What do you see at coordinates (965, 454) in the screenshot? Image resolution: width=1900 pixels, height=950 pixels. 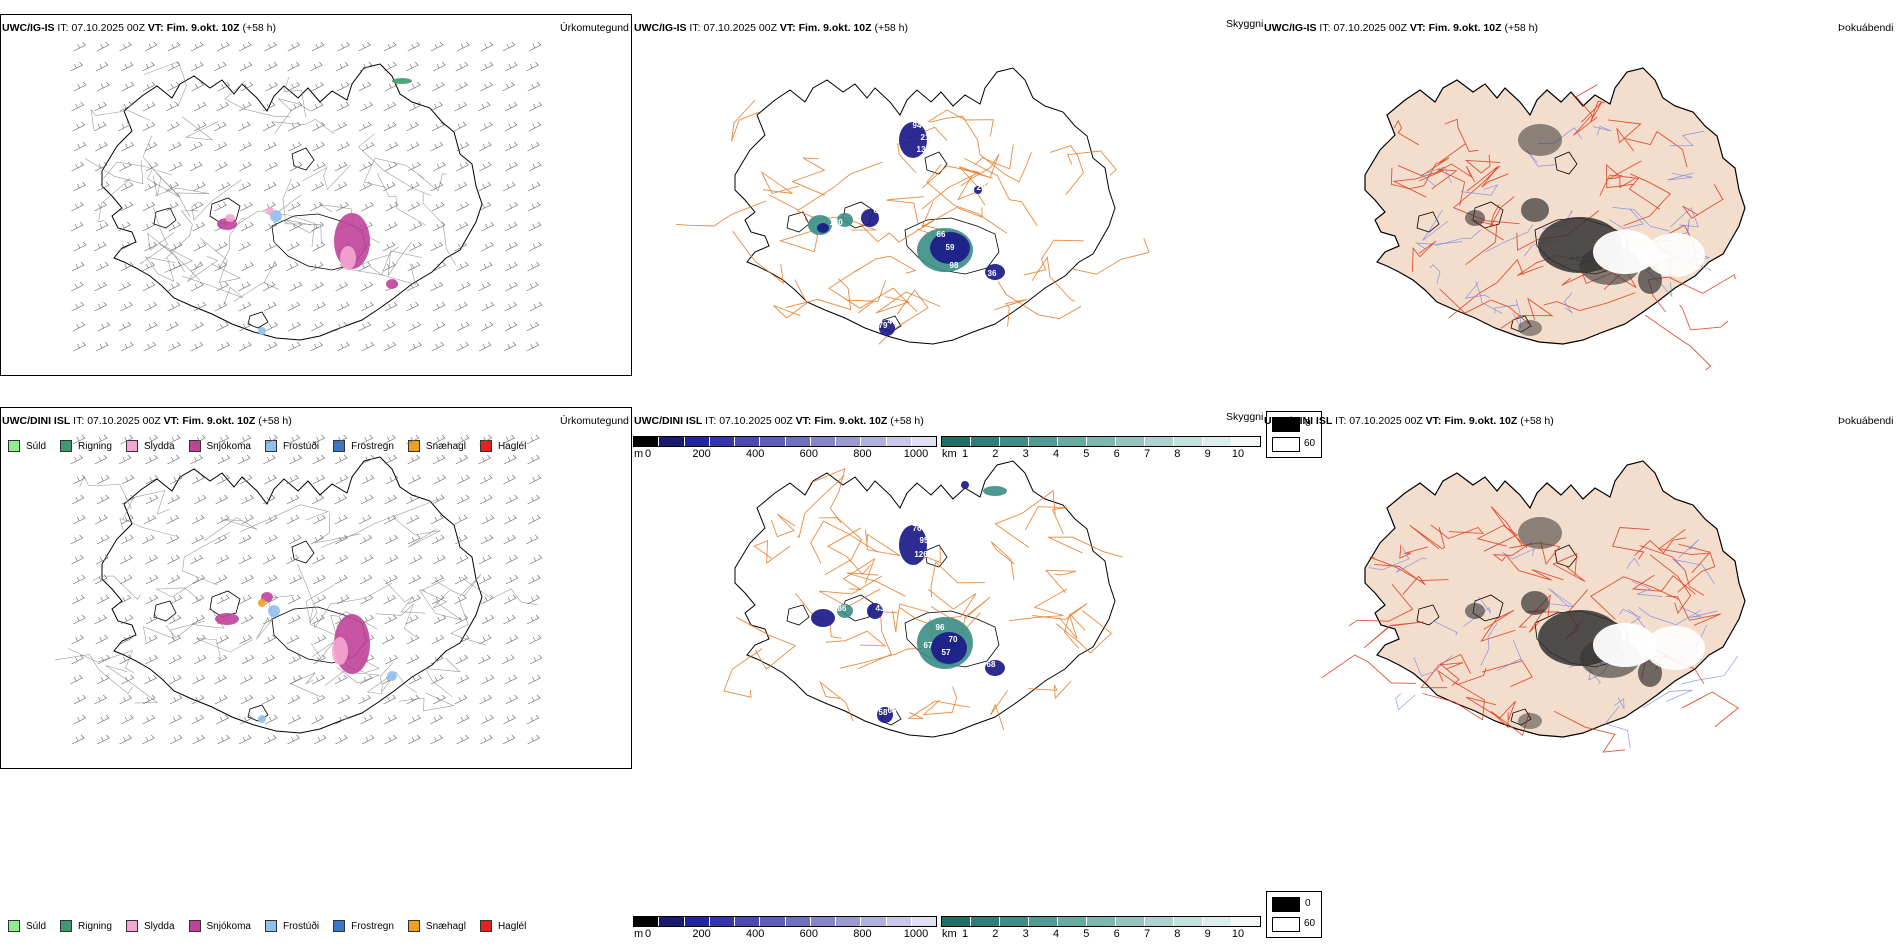 I see `colorbar-tick: 1` at bounding box center [965, 454].